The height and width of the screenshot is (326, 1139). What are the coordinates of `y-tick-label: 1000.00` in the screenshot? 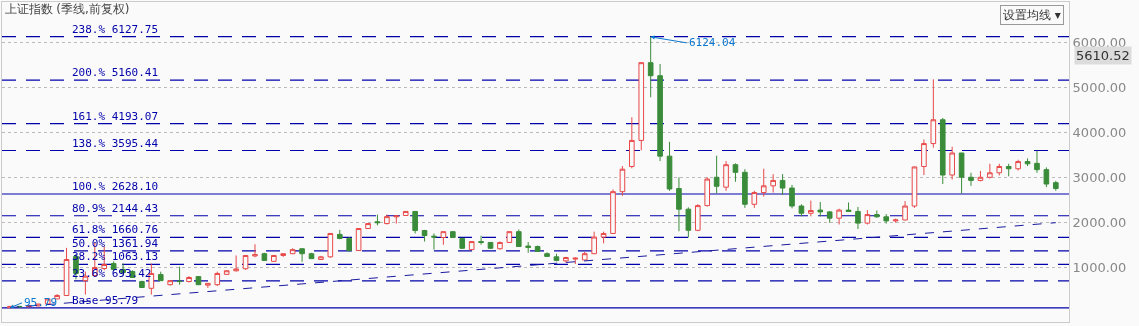 It's located at (1099, 267).